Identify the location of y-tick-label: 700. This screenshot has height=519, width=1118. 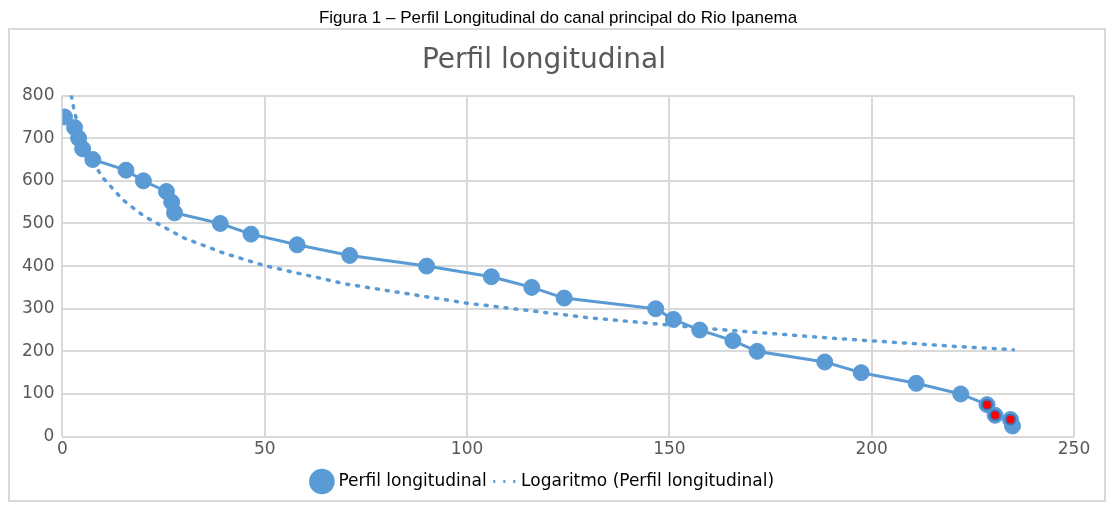
(38, 136).